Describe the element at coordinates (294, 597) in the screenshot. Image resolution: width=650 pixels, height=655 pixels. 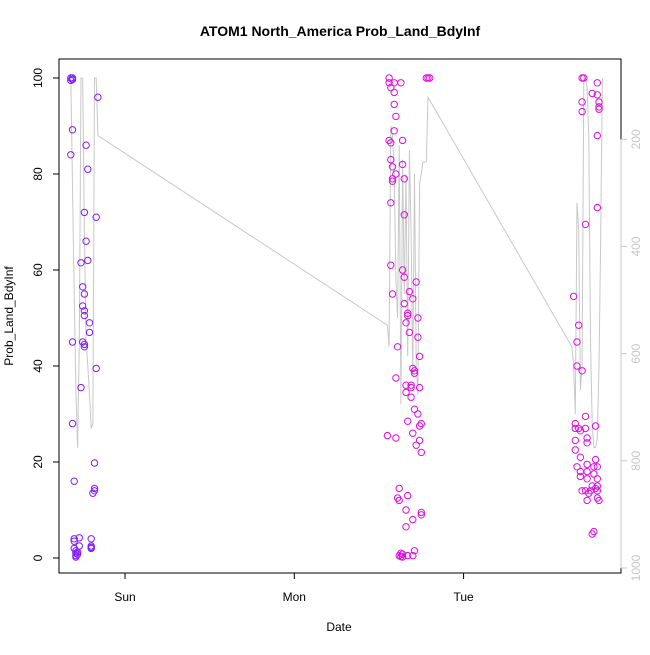
I see `x-tick-label: Mon` at that location.